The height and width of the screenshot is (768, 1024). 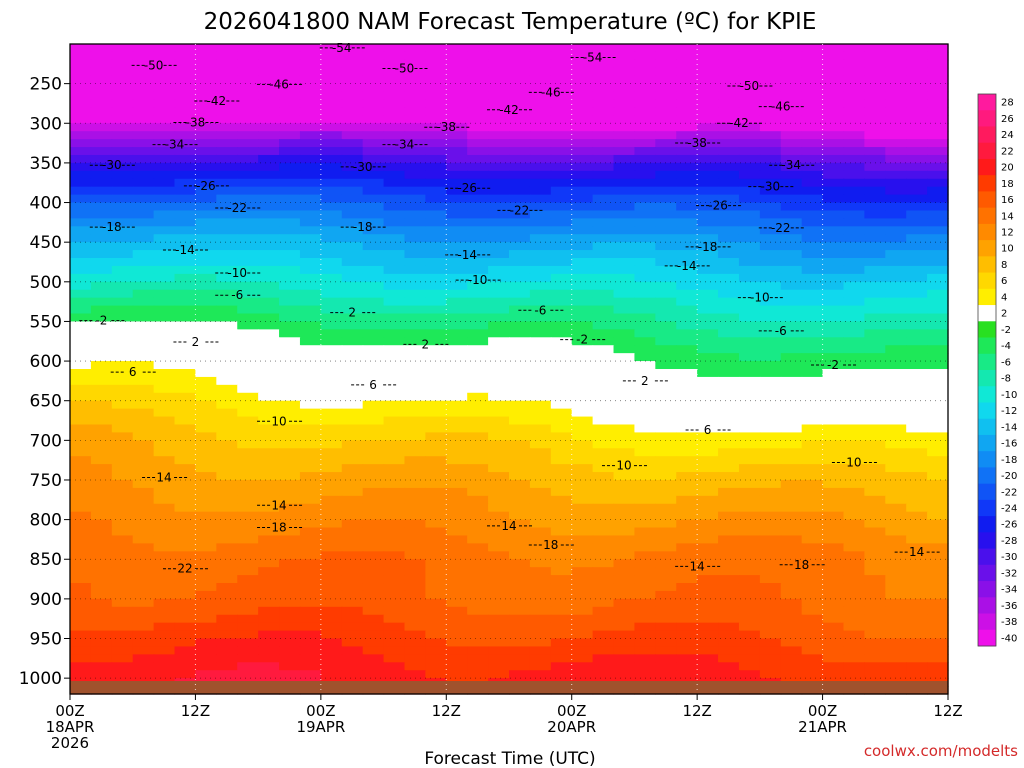 What do you see at coordinates (185, 250) in the screenshot?
I see `contour-label: -14` at bounding box center [185, 250].